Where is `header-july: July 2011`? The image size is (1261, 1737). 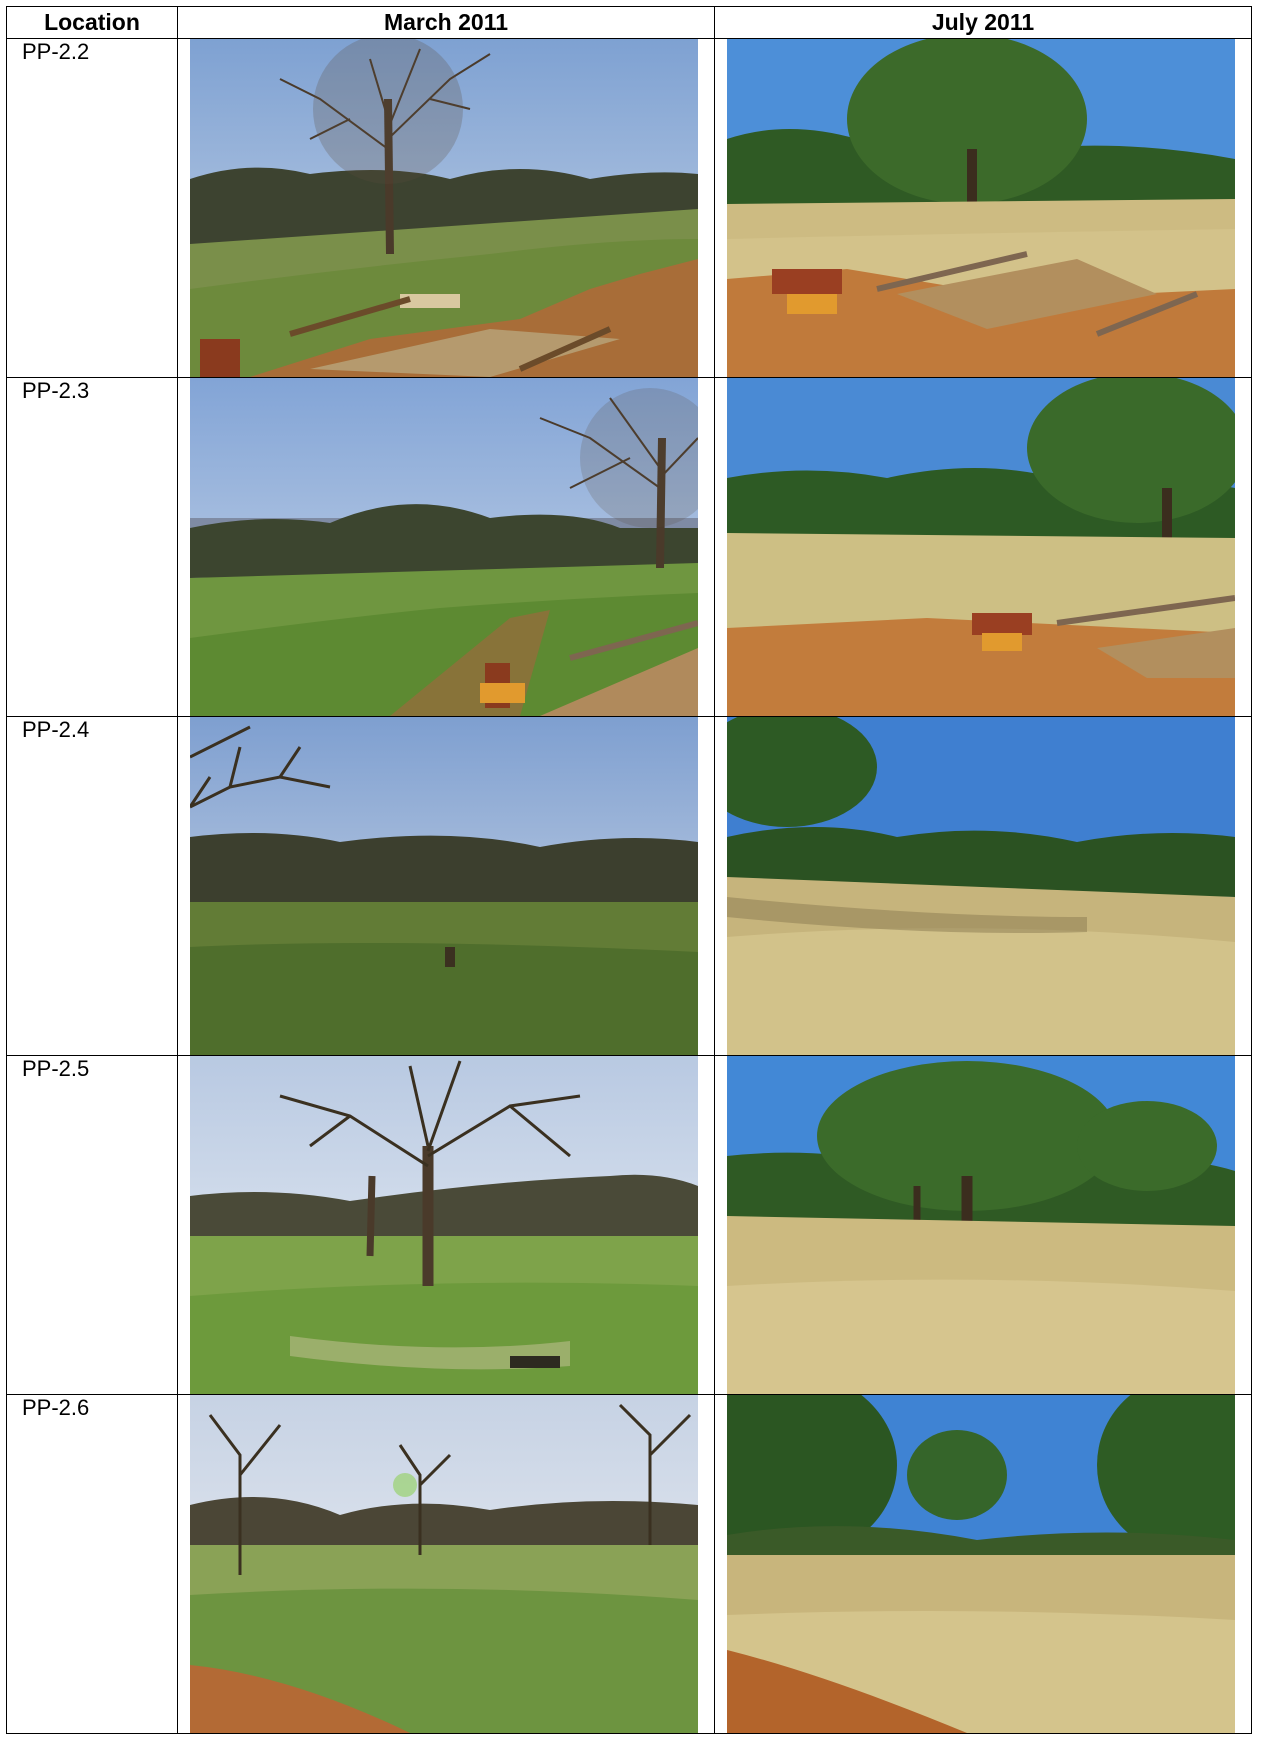 header-july: July 2011 is located at coordinates (983, 22).